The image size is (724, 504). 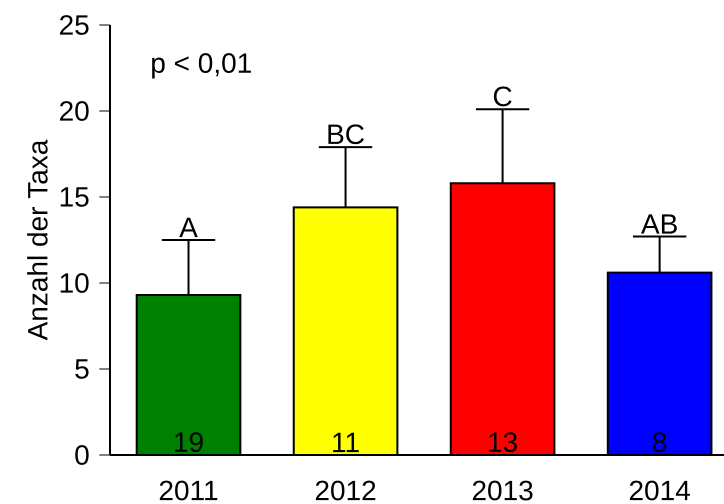 What do you see at coordinates (189, 442) in the screenshot?
I see `annotation: 19` at bounding box center [189, 442].